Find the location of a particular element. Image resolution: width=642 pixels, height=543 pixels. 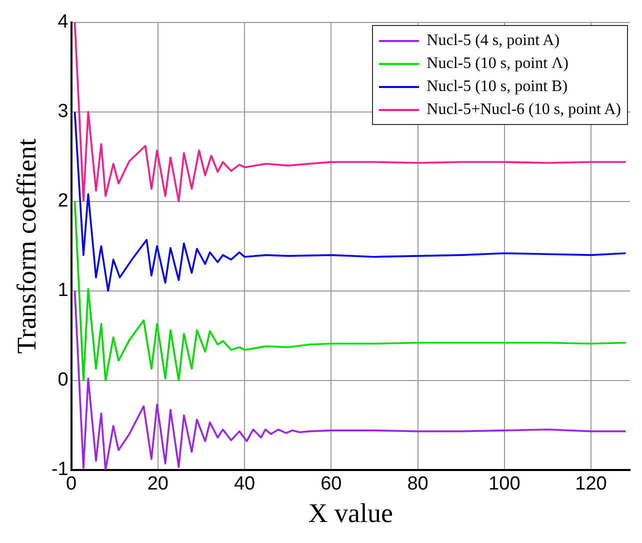

x-tick-label: 20 is located at coordinates (157, 483).